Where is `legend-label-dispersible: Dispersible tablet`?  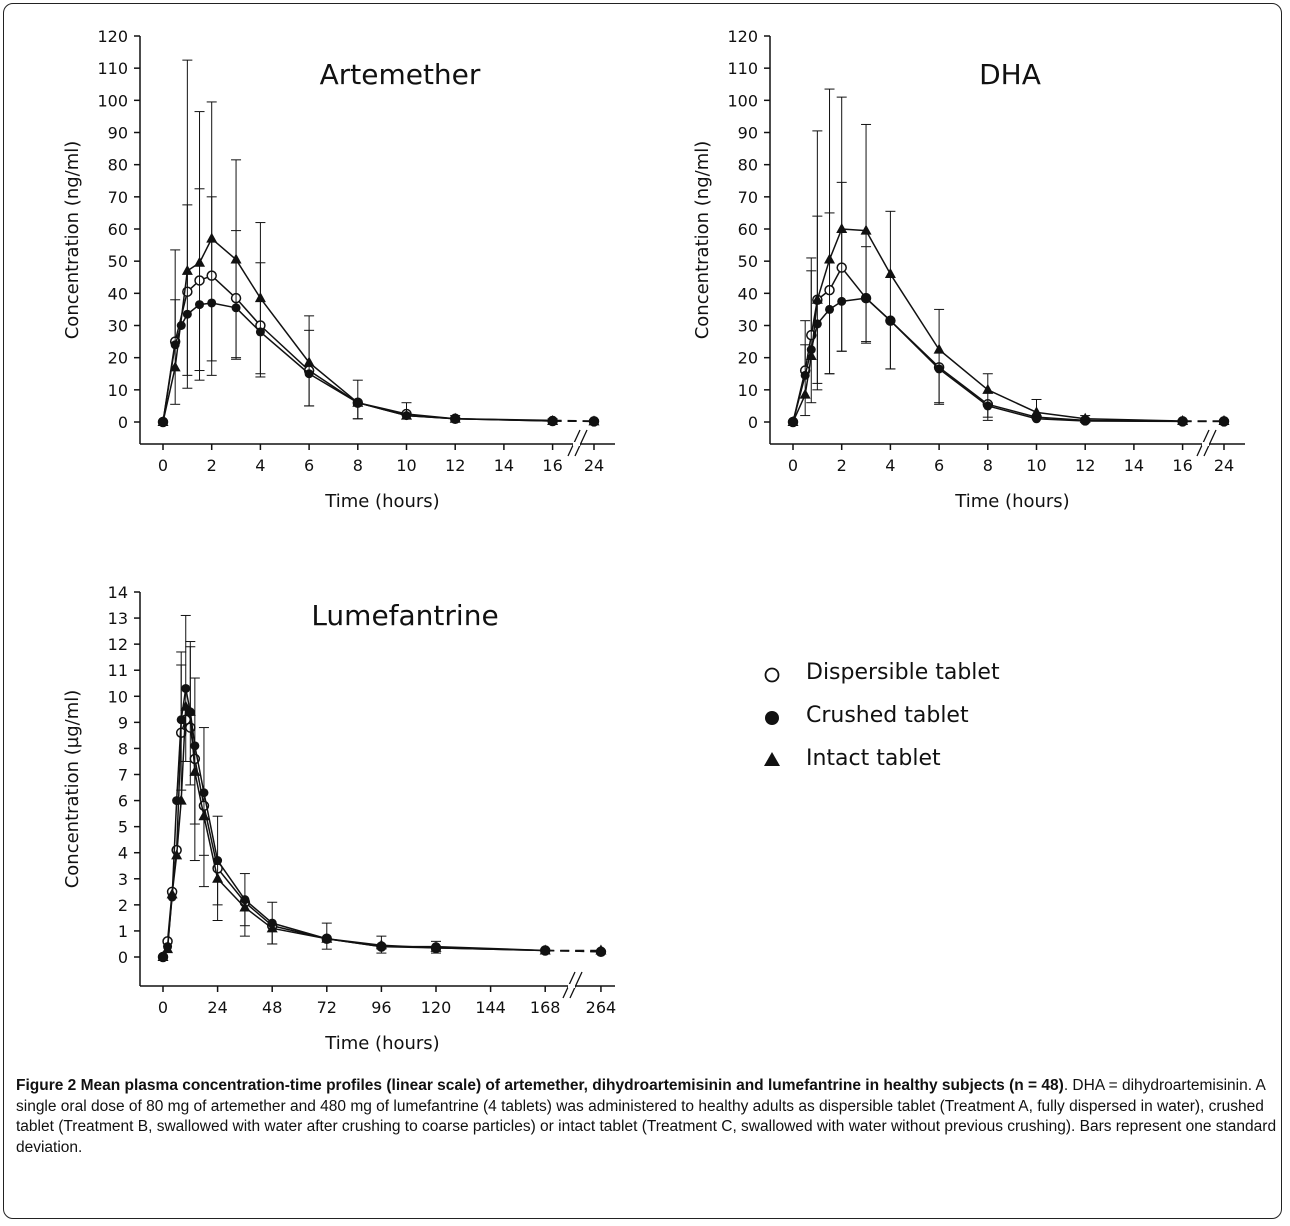
legend-label-dispersible: Dispersible tablet is located at coordinates (903, 672).